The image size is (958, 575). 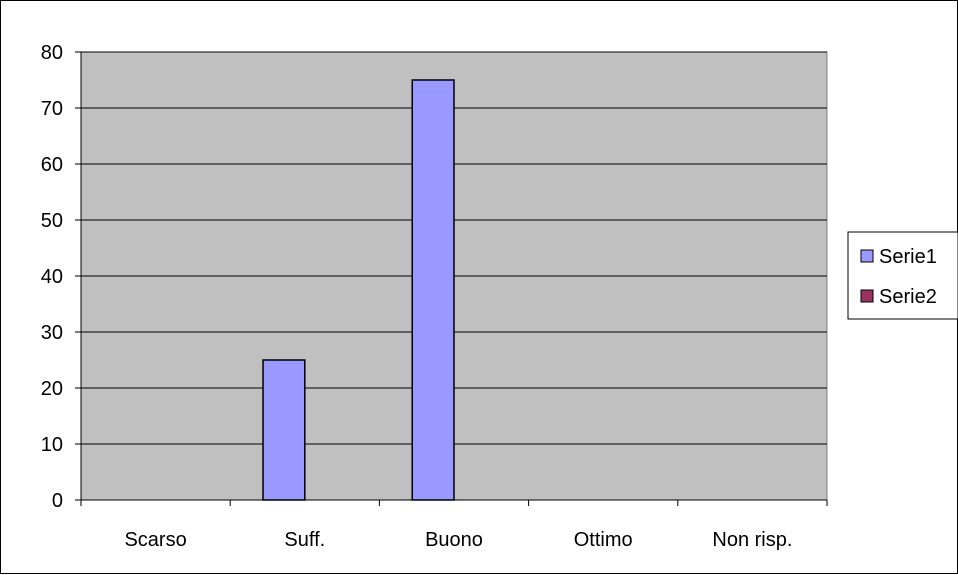 I want to click on x-axis-ticks: Scarso Suff. Buono Ottimo Non risp., so click(x=454, y=525).